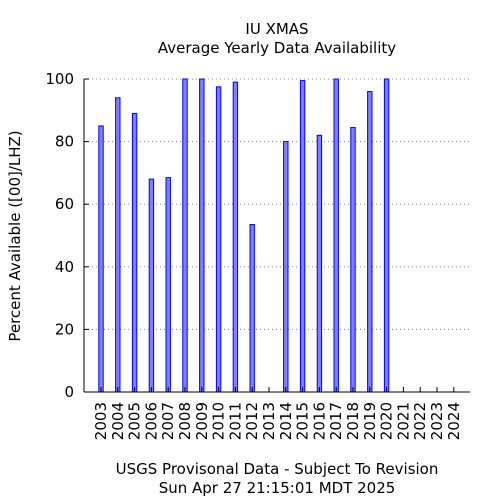  What do you see at coordinates (235, 237) in the screenshot?
I see `bar-2011` at bounding box center [235, 237].